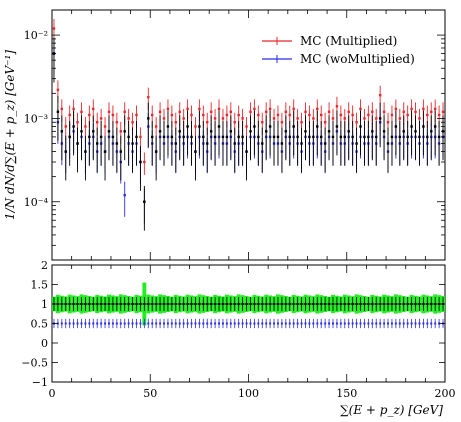  Describe the element at coordinates (357, 59) in the screenshot. I see `legend-label-womultiplied: MC (woMultiplied)` at that location.